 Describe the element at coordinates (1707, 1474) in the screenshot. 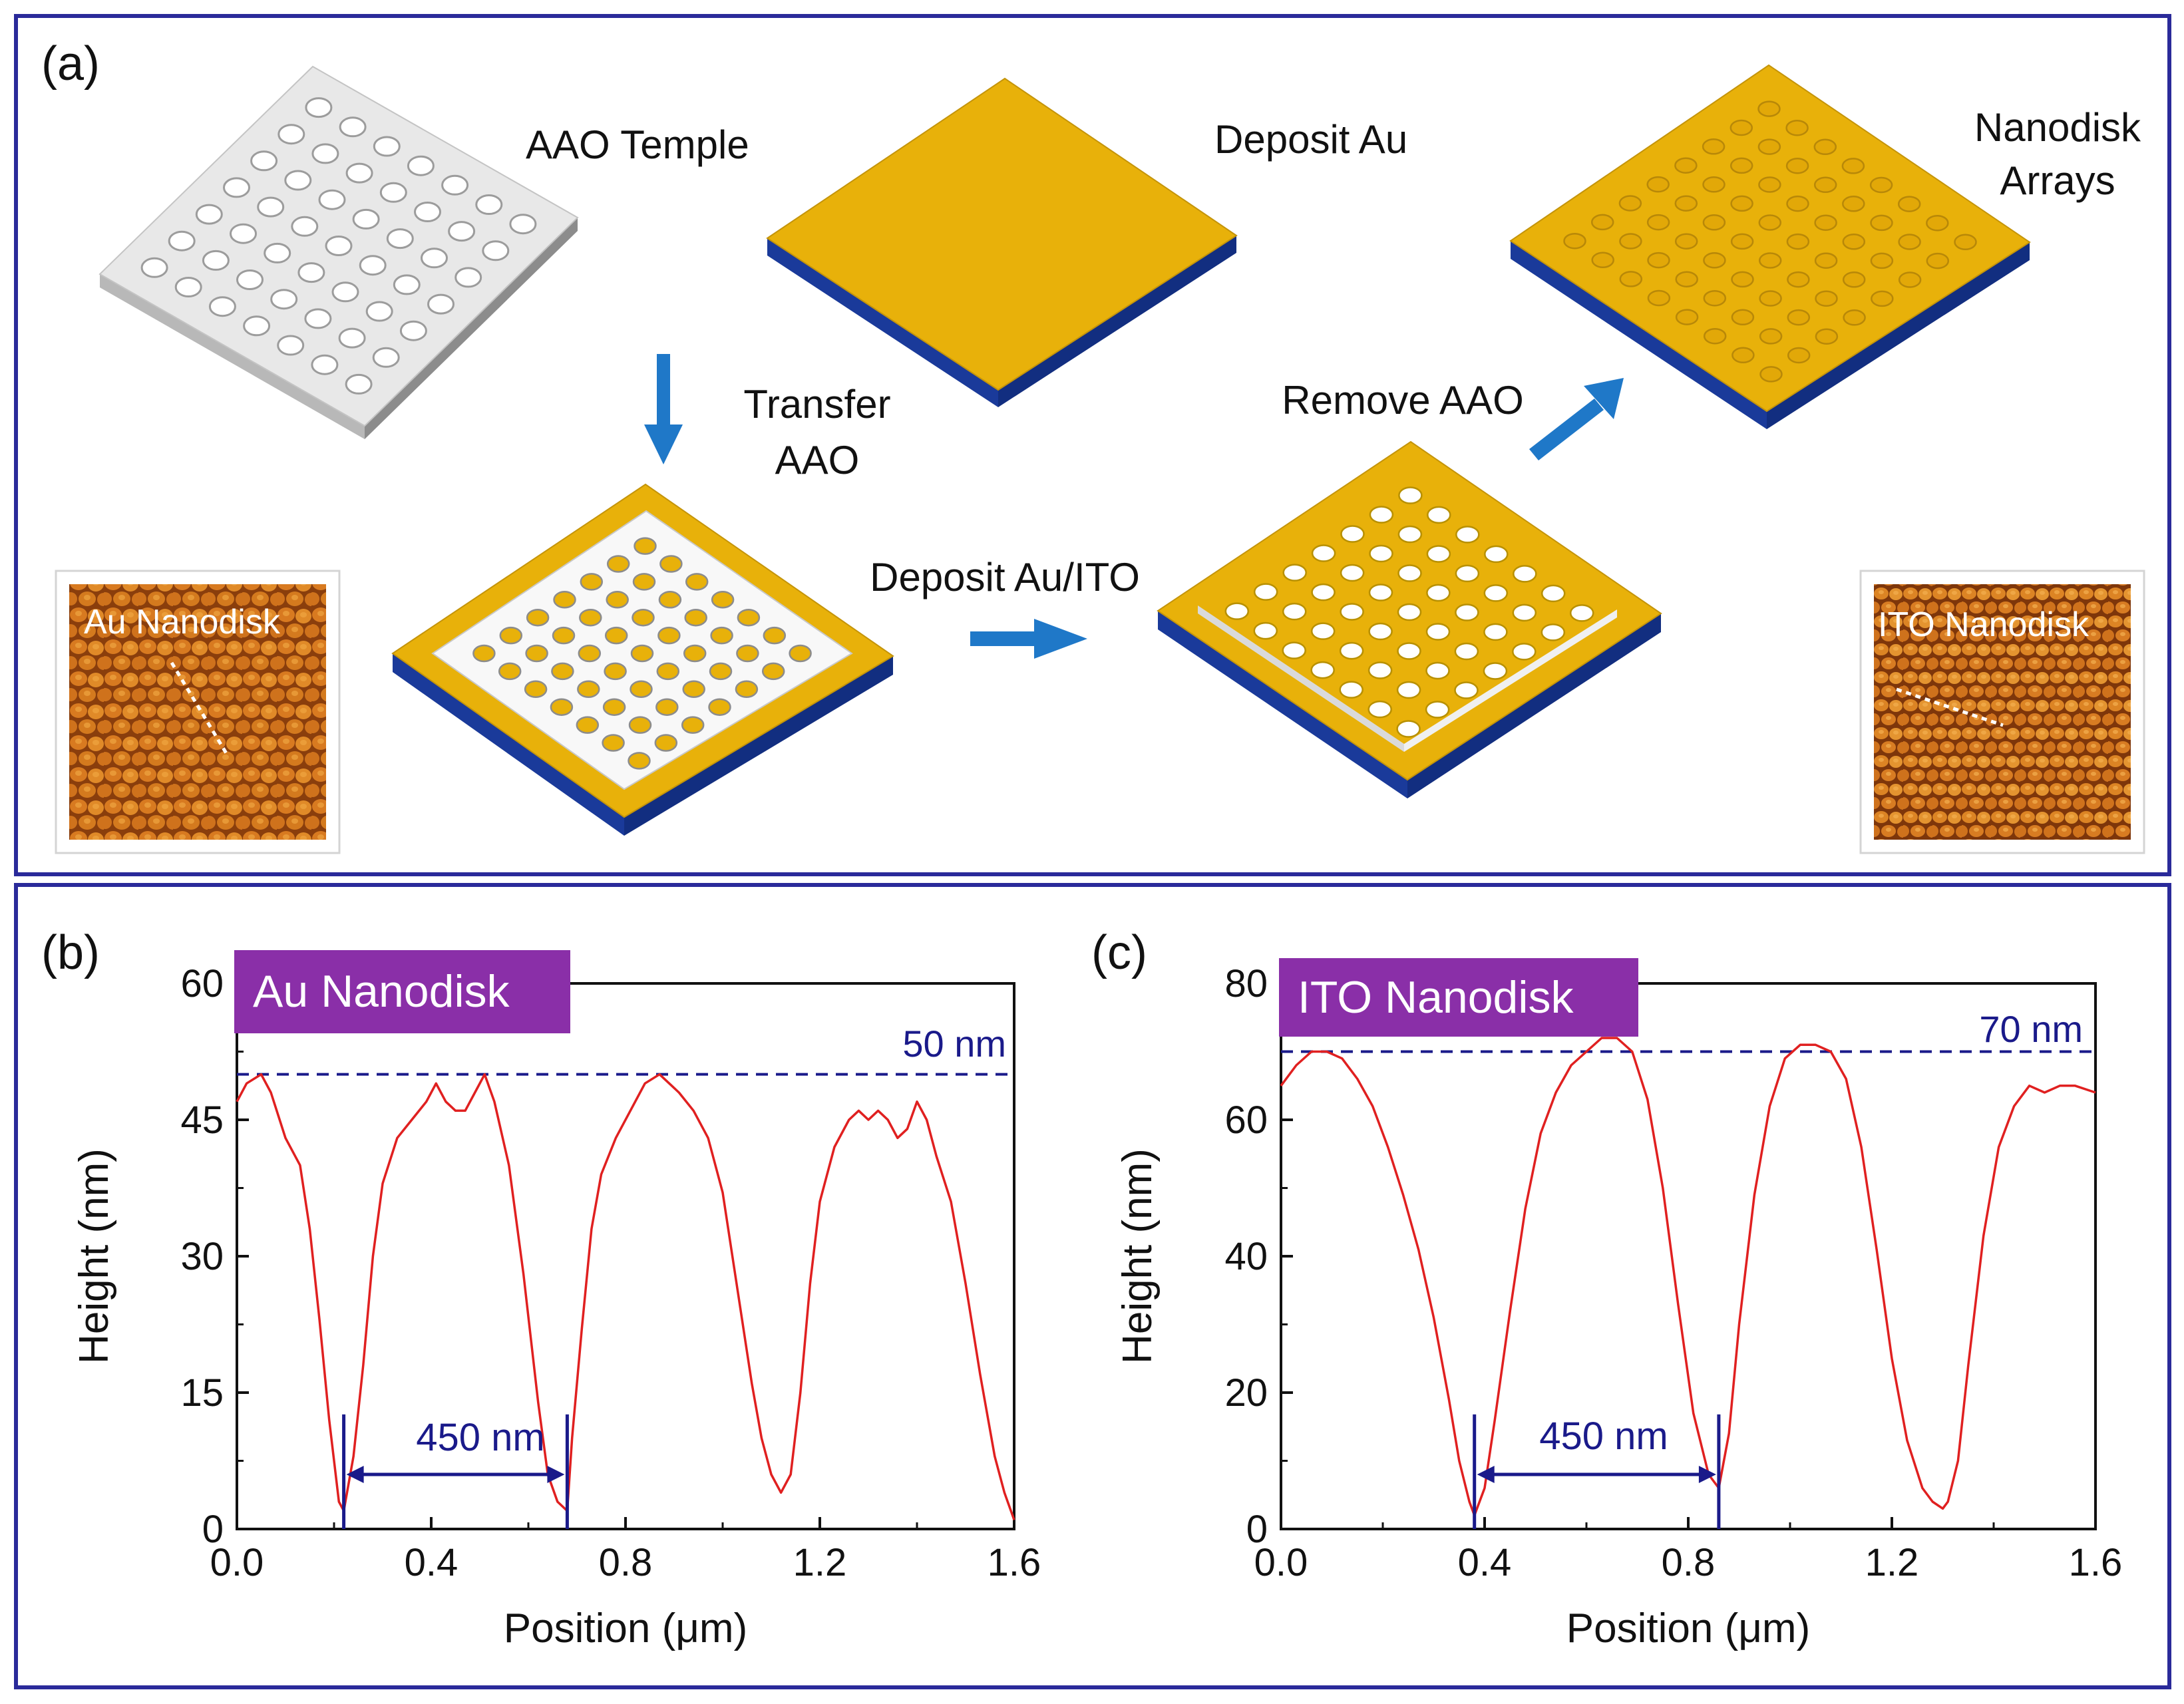

I see `chart-c-span-arrowhead-right` at that location.